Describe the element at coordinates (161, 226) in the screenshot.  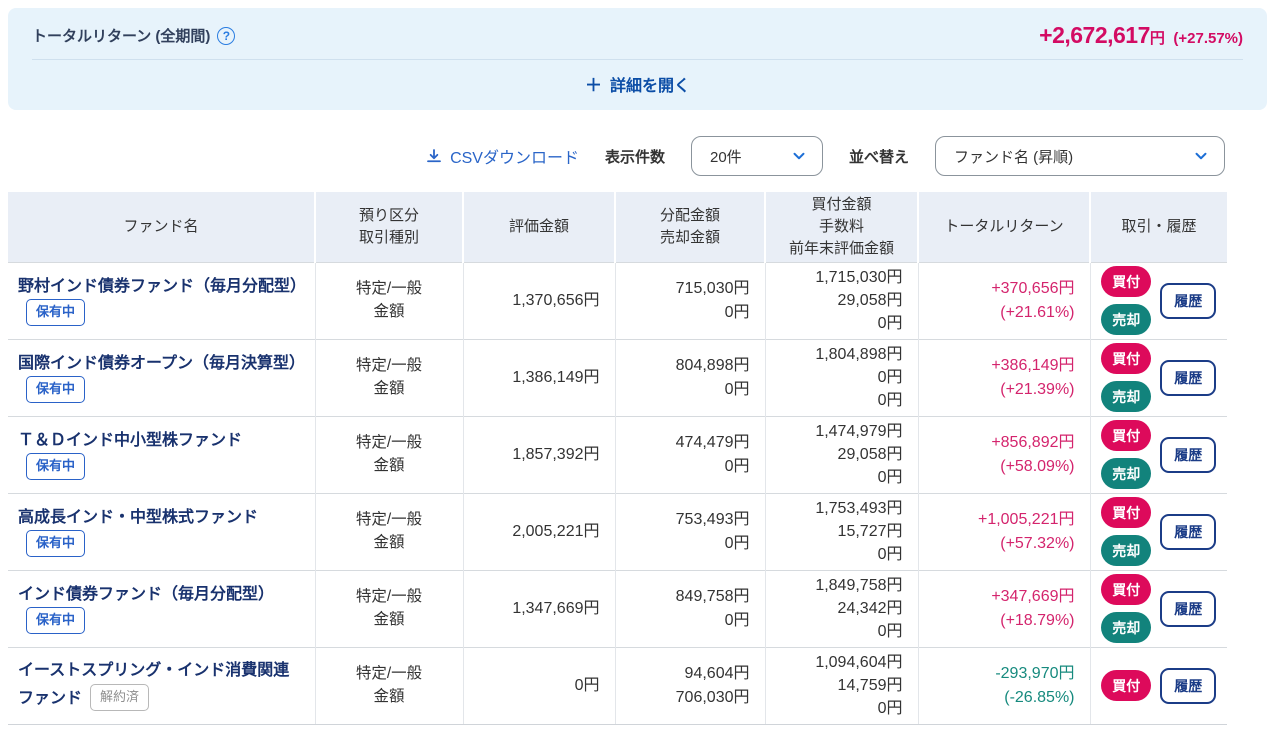
I see `header-fund-name: ファンド名` at that location.